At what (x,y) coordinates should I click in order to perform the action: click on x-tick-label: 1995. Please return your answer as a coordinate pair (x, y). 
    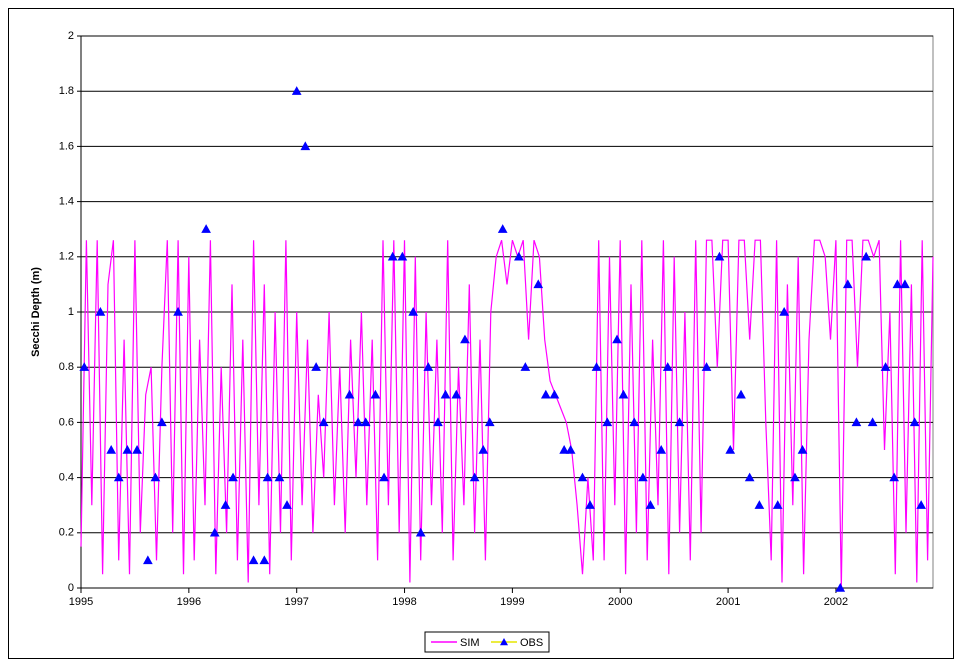
    Looking at the image, I should click on (81, 602).